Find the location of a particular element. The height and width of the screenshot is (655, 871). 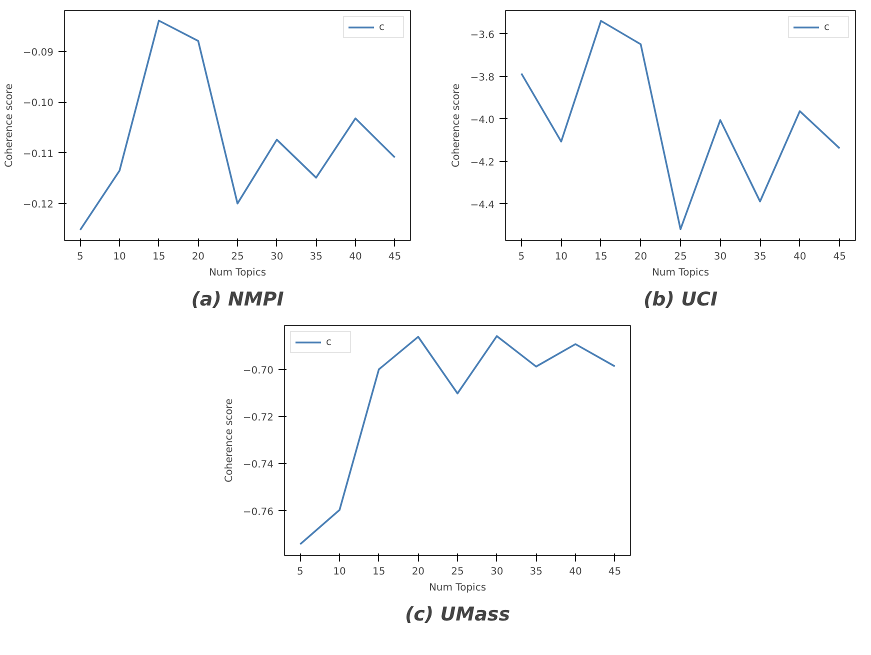

text: (a) NMPI is located at coordinates (237, 299).